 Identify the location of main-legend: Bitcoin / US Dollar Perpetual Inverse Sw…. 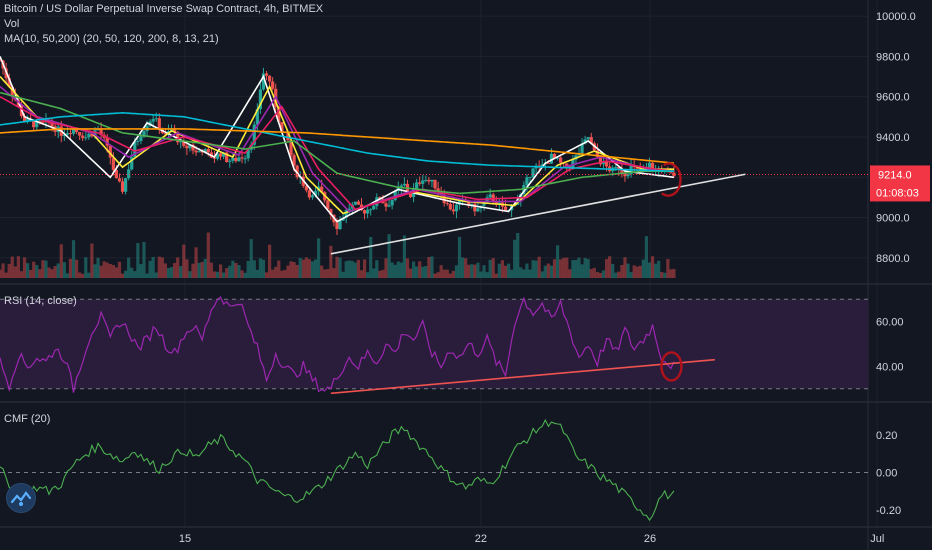
(163, 24).